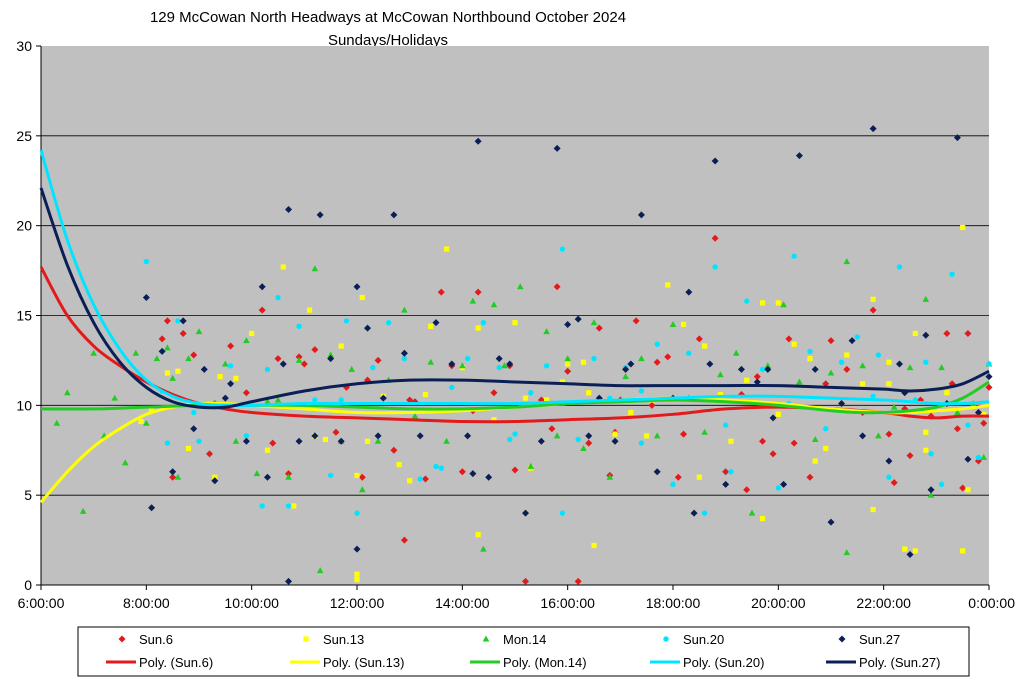 The height and width of the screenshot is (682, 1024). What do you see at coordinates (145, 639) in the screenshot?
I see `legend-entry-sun-6: Sun.6` at bounding box center [145, 639].